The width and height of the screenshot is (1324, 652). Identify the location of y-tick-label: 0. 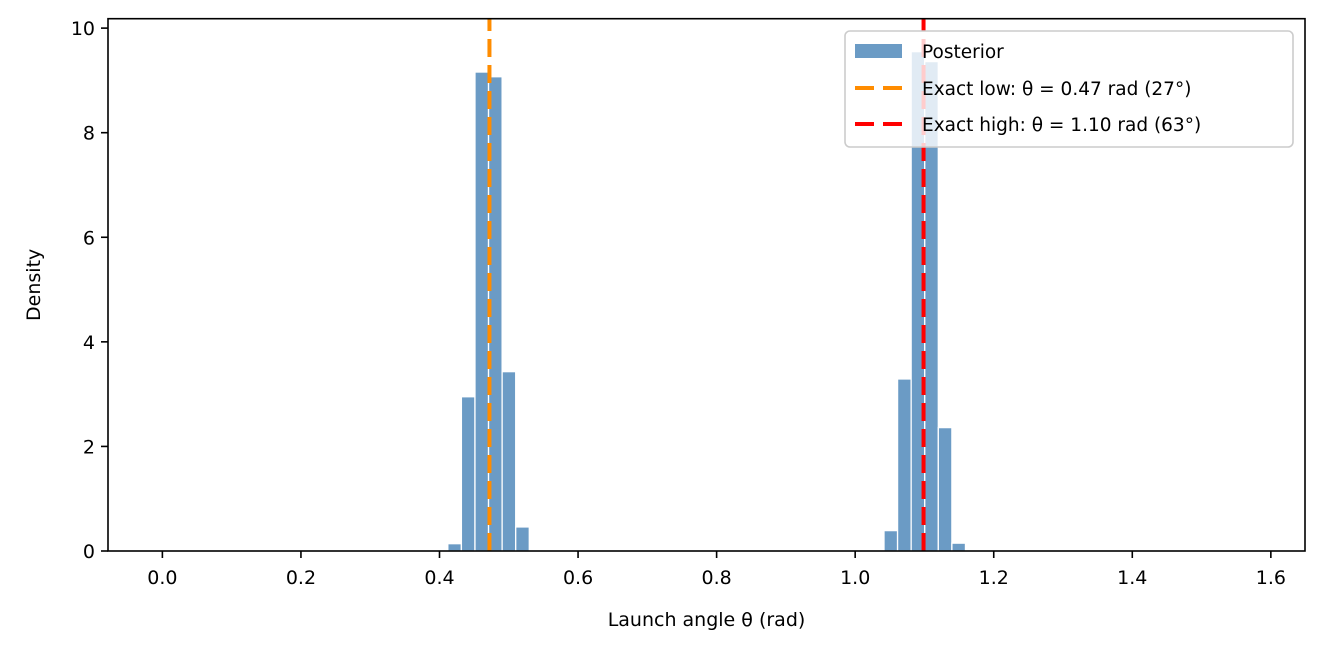
(89, 552).